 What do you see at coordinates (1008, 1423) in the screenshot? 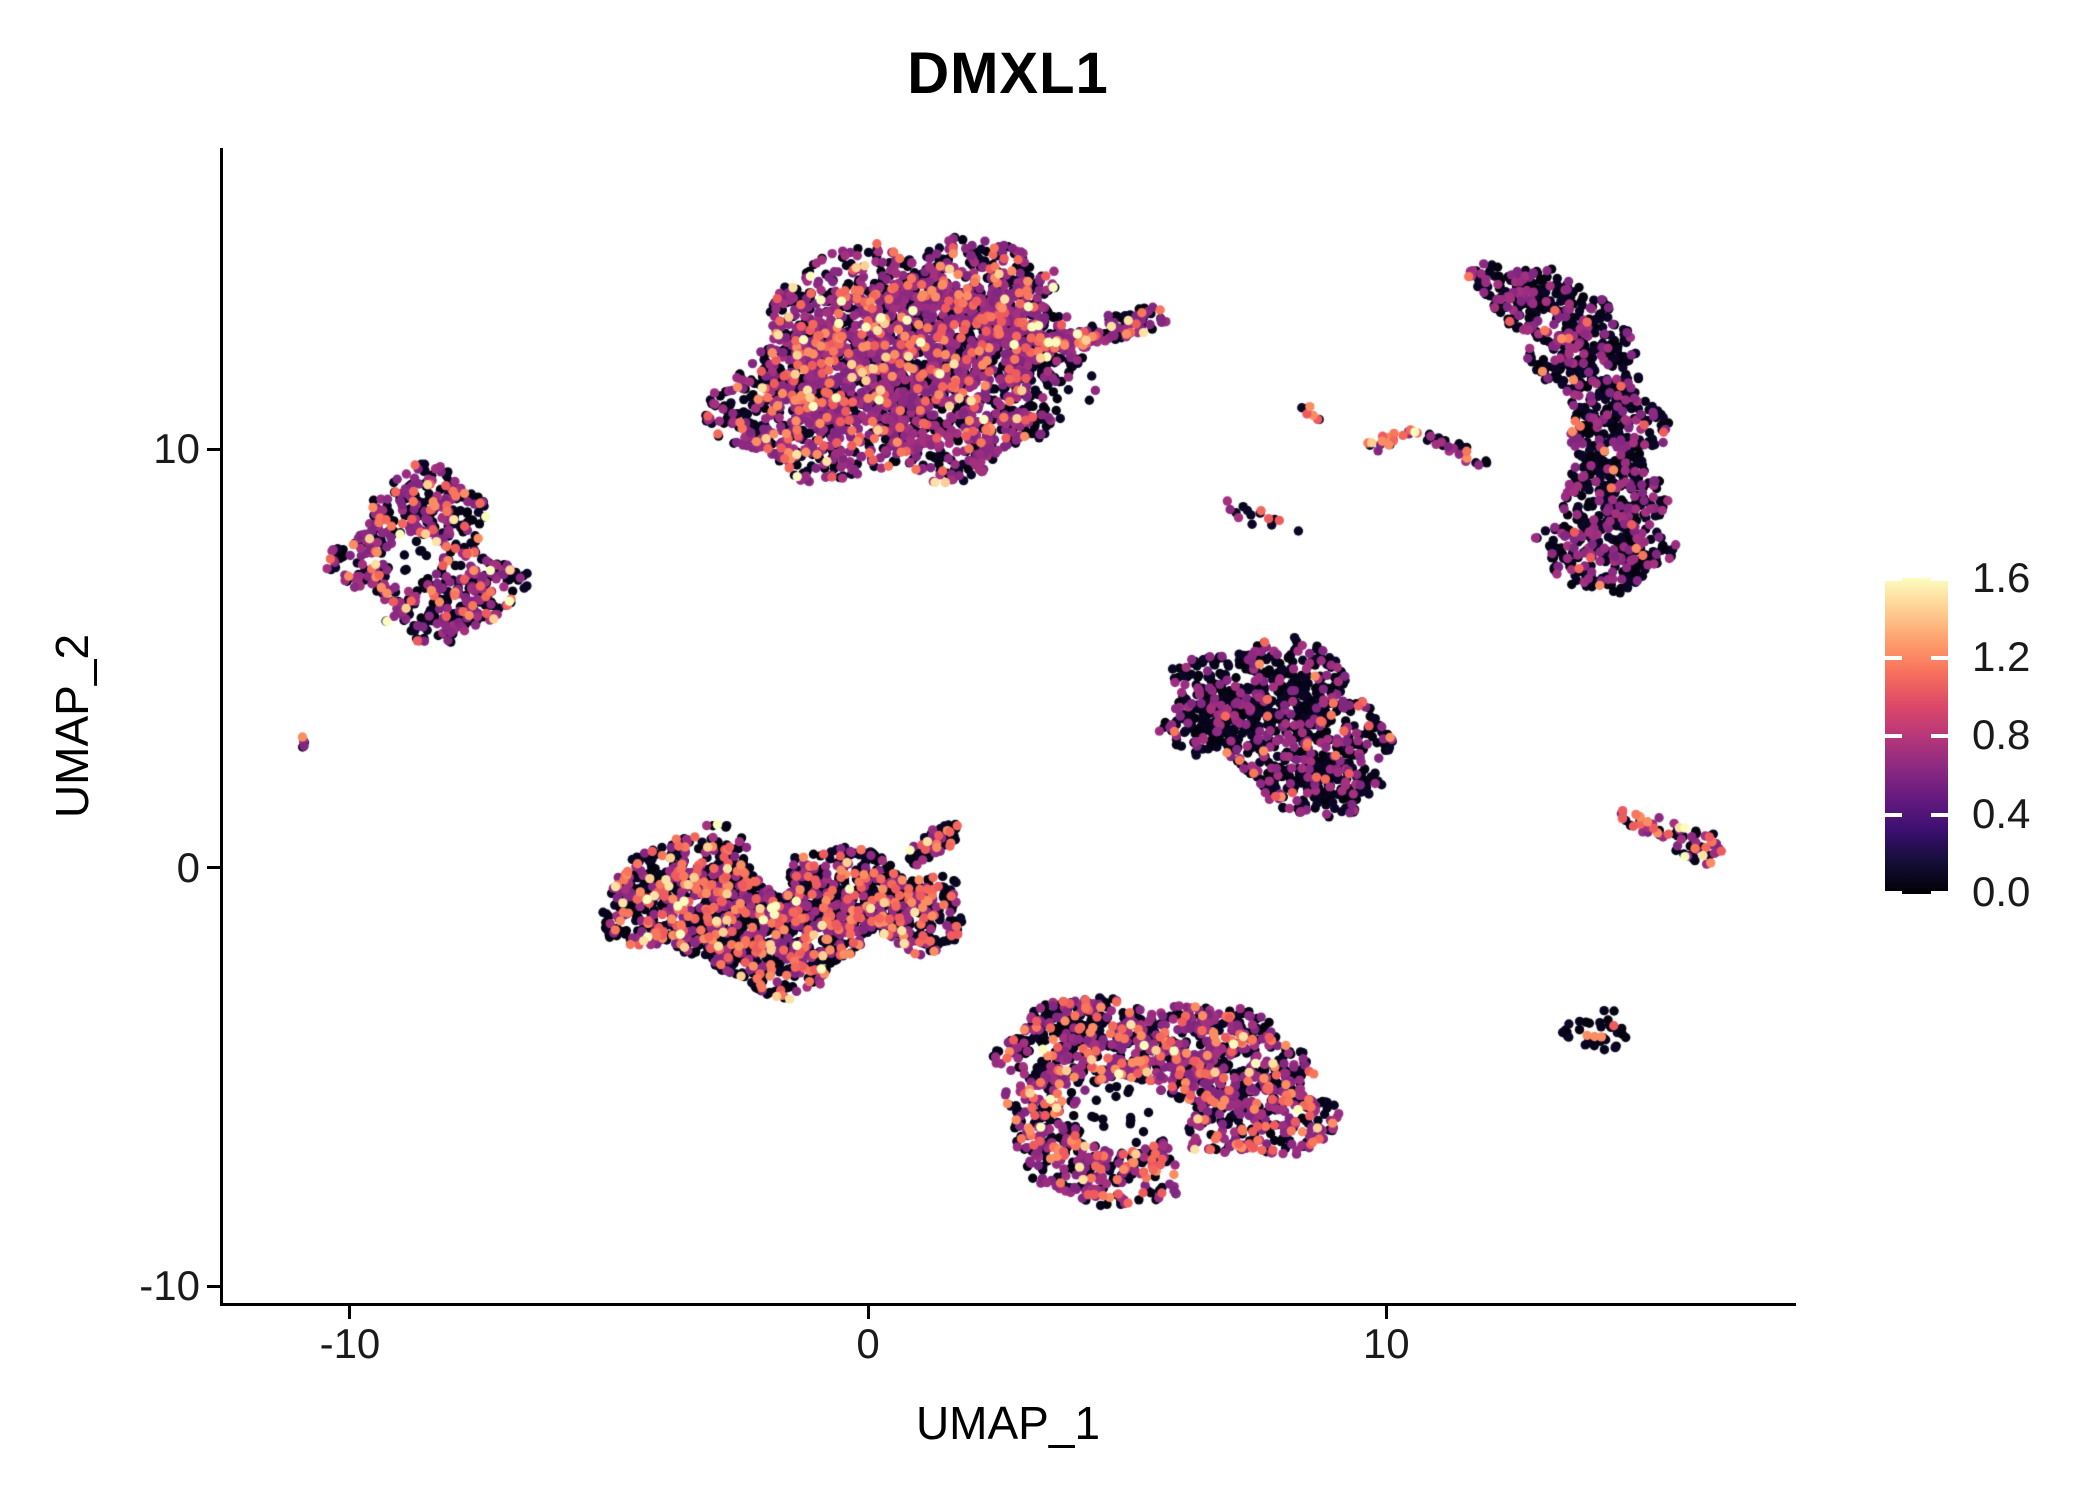
I see `x-axis-title: UMAP_1` at bounding box center [1008, 1423].